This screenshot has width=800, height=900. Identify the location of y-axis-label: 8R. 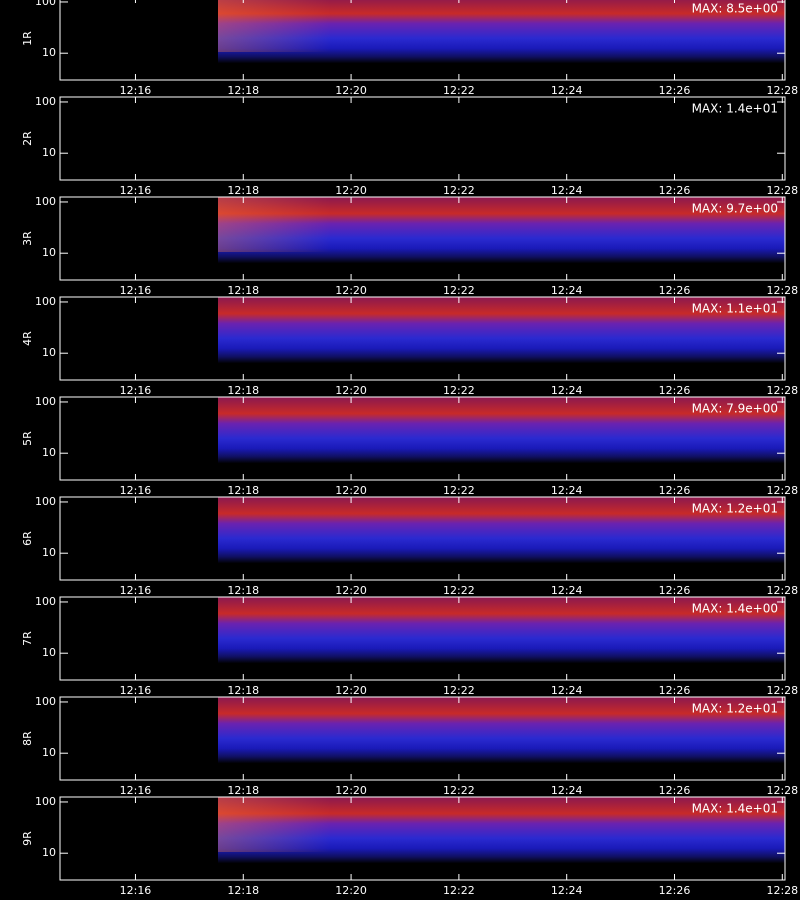
(27, 738).